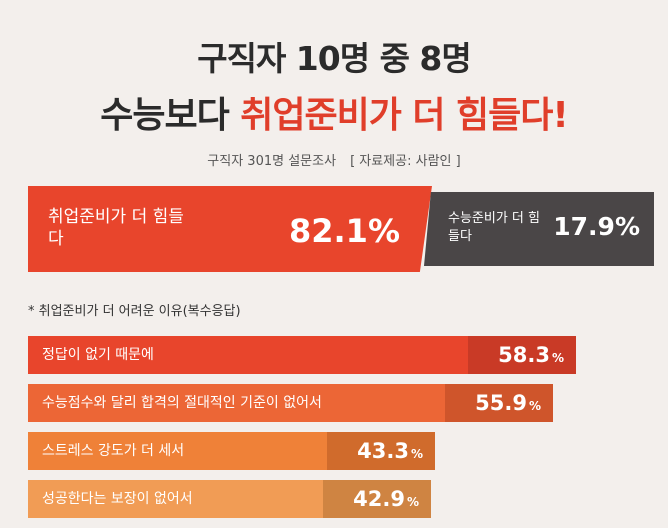  I want to click on reason-value: 55.9%, so click(499, 403).